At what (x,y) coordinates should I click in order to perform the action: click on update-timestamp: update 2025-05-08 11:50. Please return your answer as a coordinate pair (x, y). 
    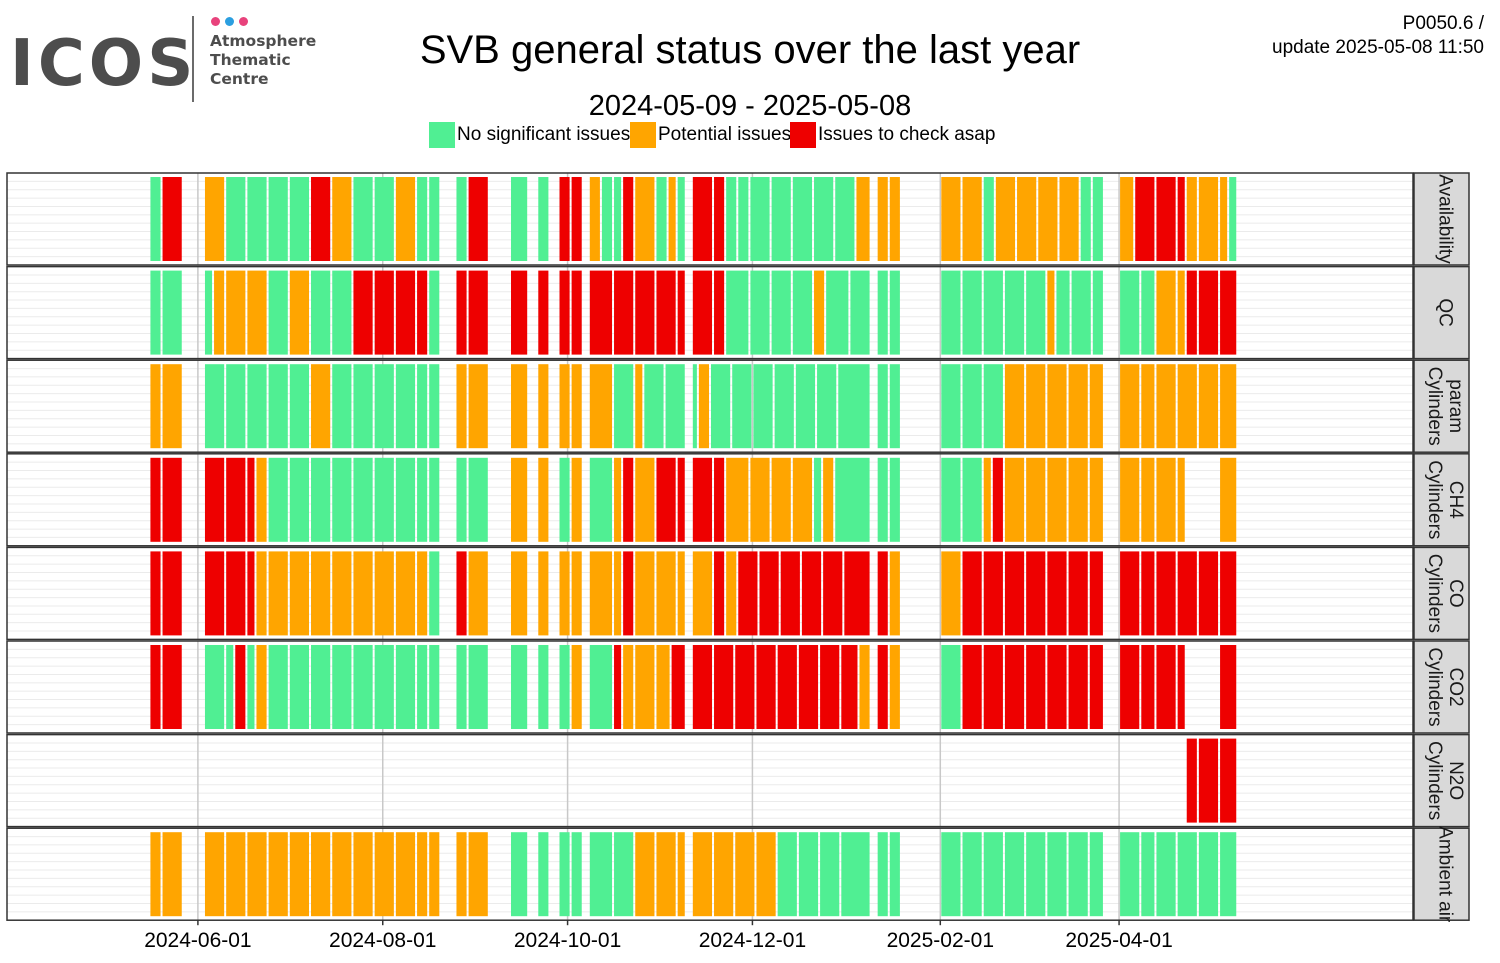
    Looking at the image, I should click on (1378, 47).